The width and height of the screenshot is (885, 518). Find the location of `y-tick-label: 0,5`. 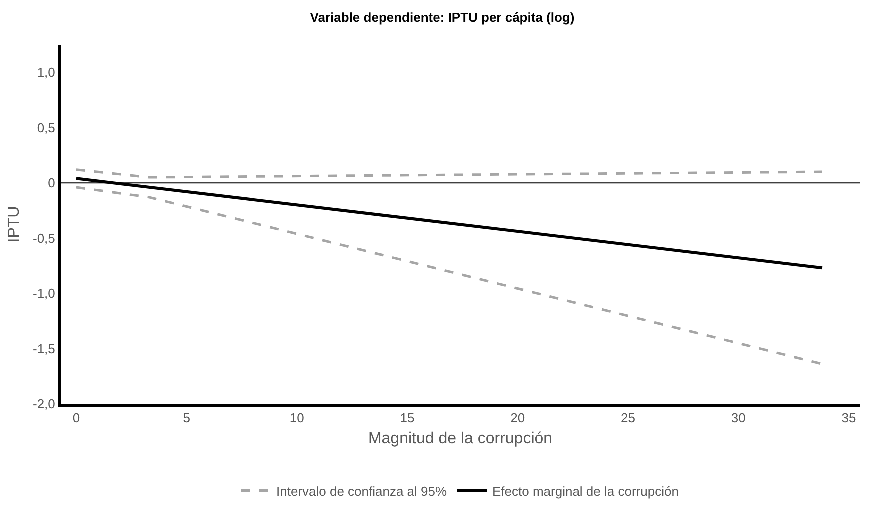

y-tick-label: 0,5 is located at coordinates (46, 128).